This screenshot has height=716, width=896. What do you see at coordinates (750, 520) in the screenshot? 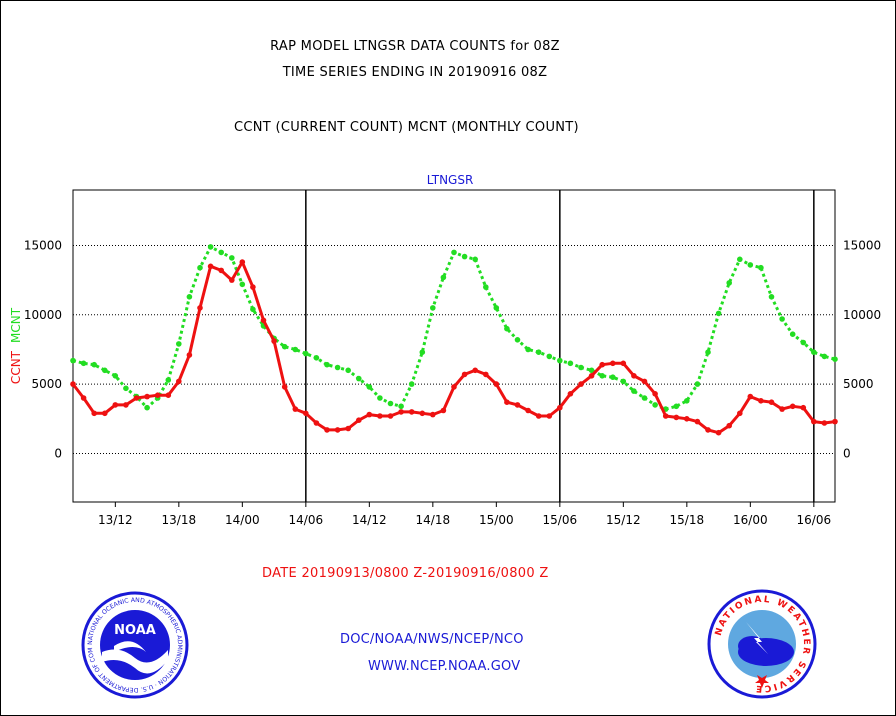
I see `x-tick-label: 16/00` at bounding box center [750, 520].